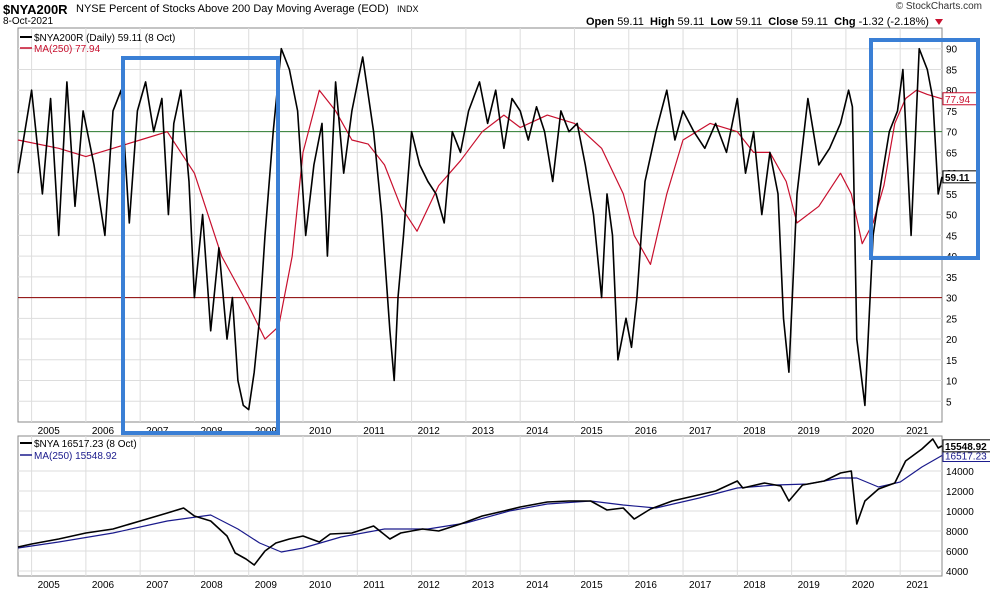 This screenshot has width=990, height=591. Describe the element at coordinates (952, 91) in the screenshot. I see `y-tick-label: 80` at that location.